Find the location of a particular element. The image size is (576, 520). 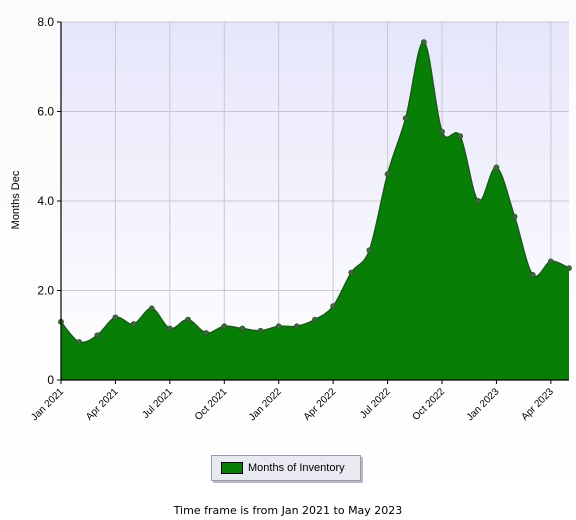

y-tick-label: 0 is located at coordinates (50, 380).